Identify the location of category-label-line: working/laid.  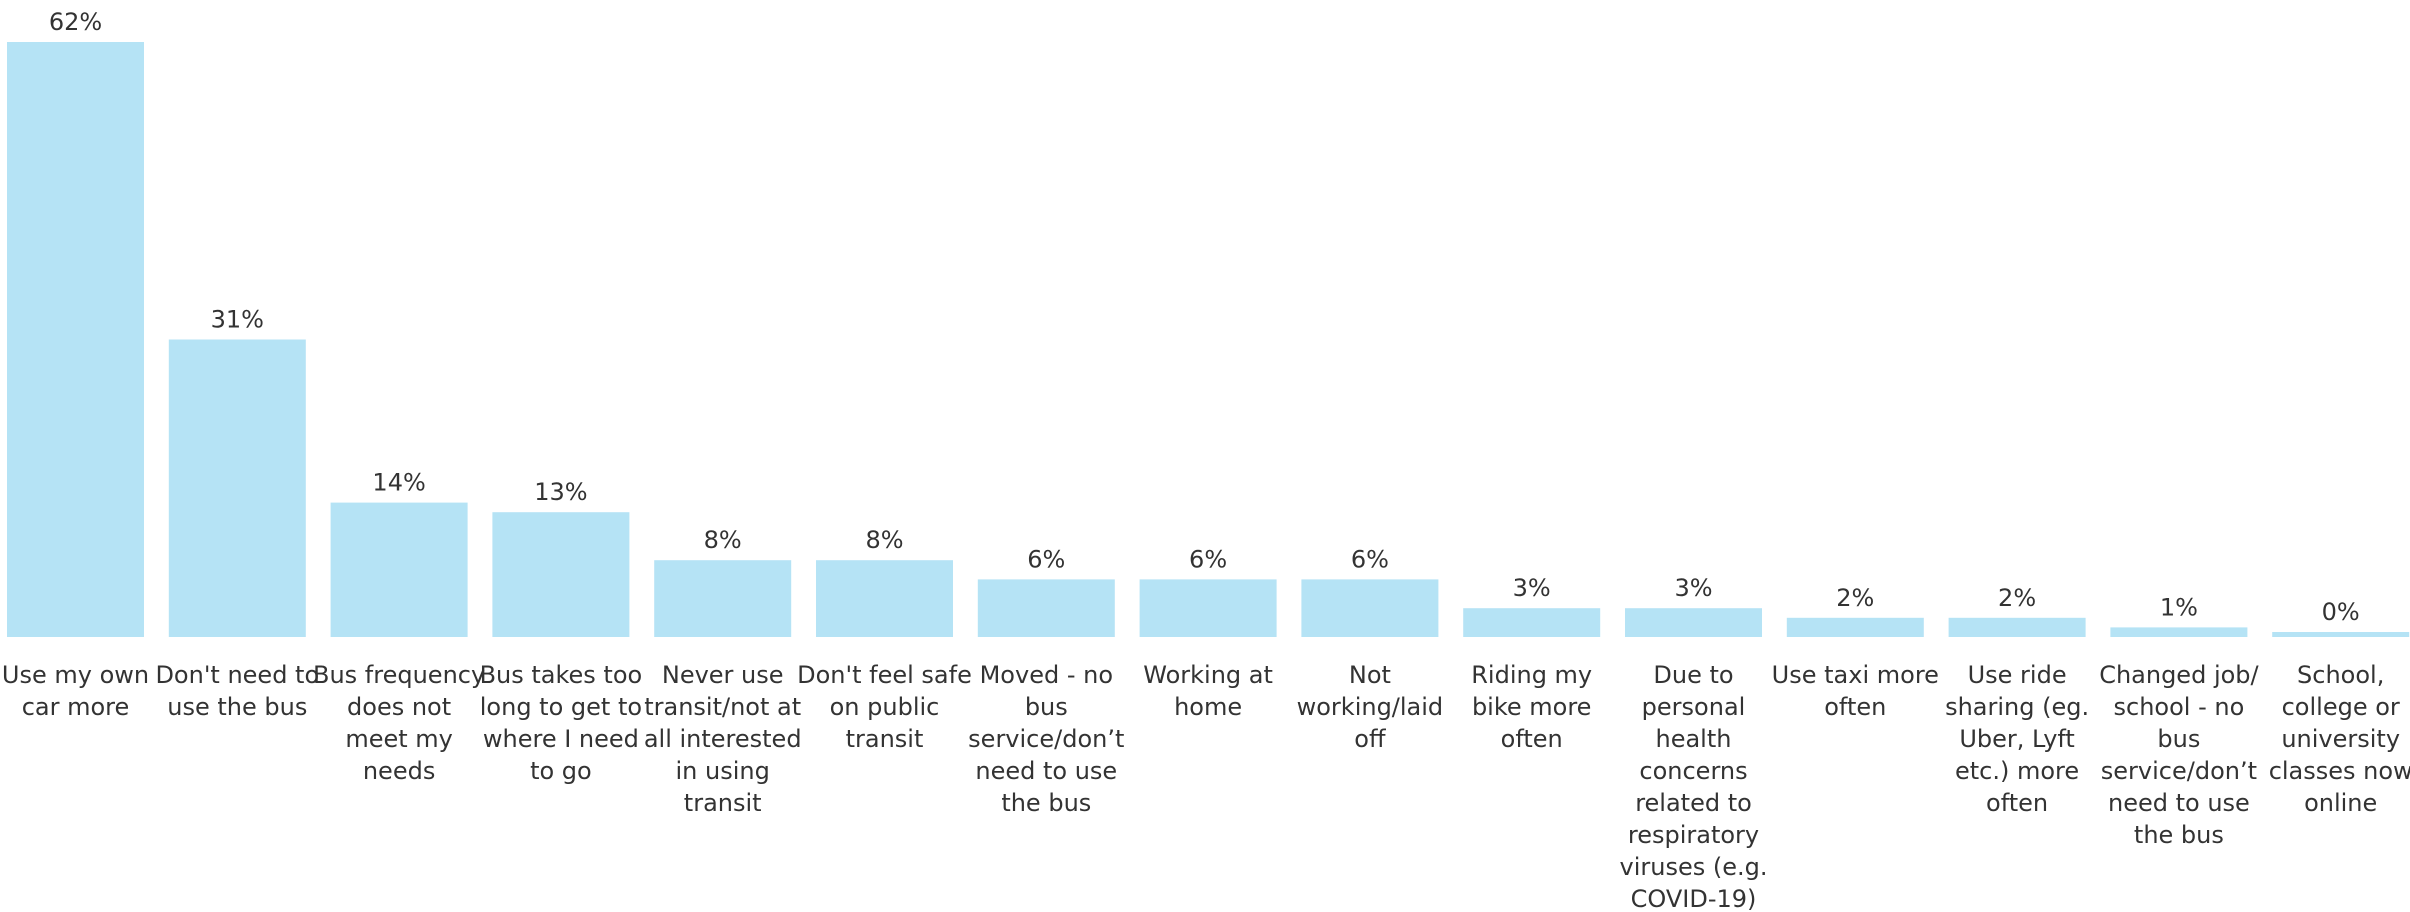
(1370, 707).